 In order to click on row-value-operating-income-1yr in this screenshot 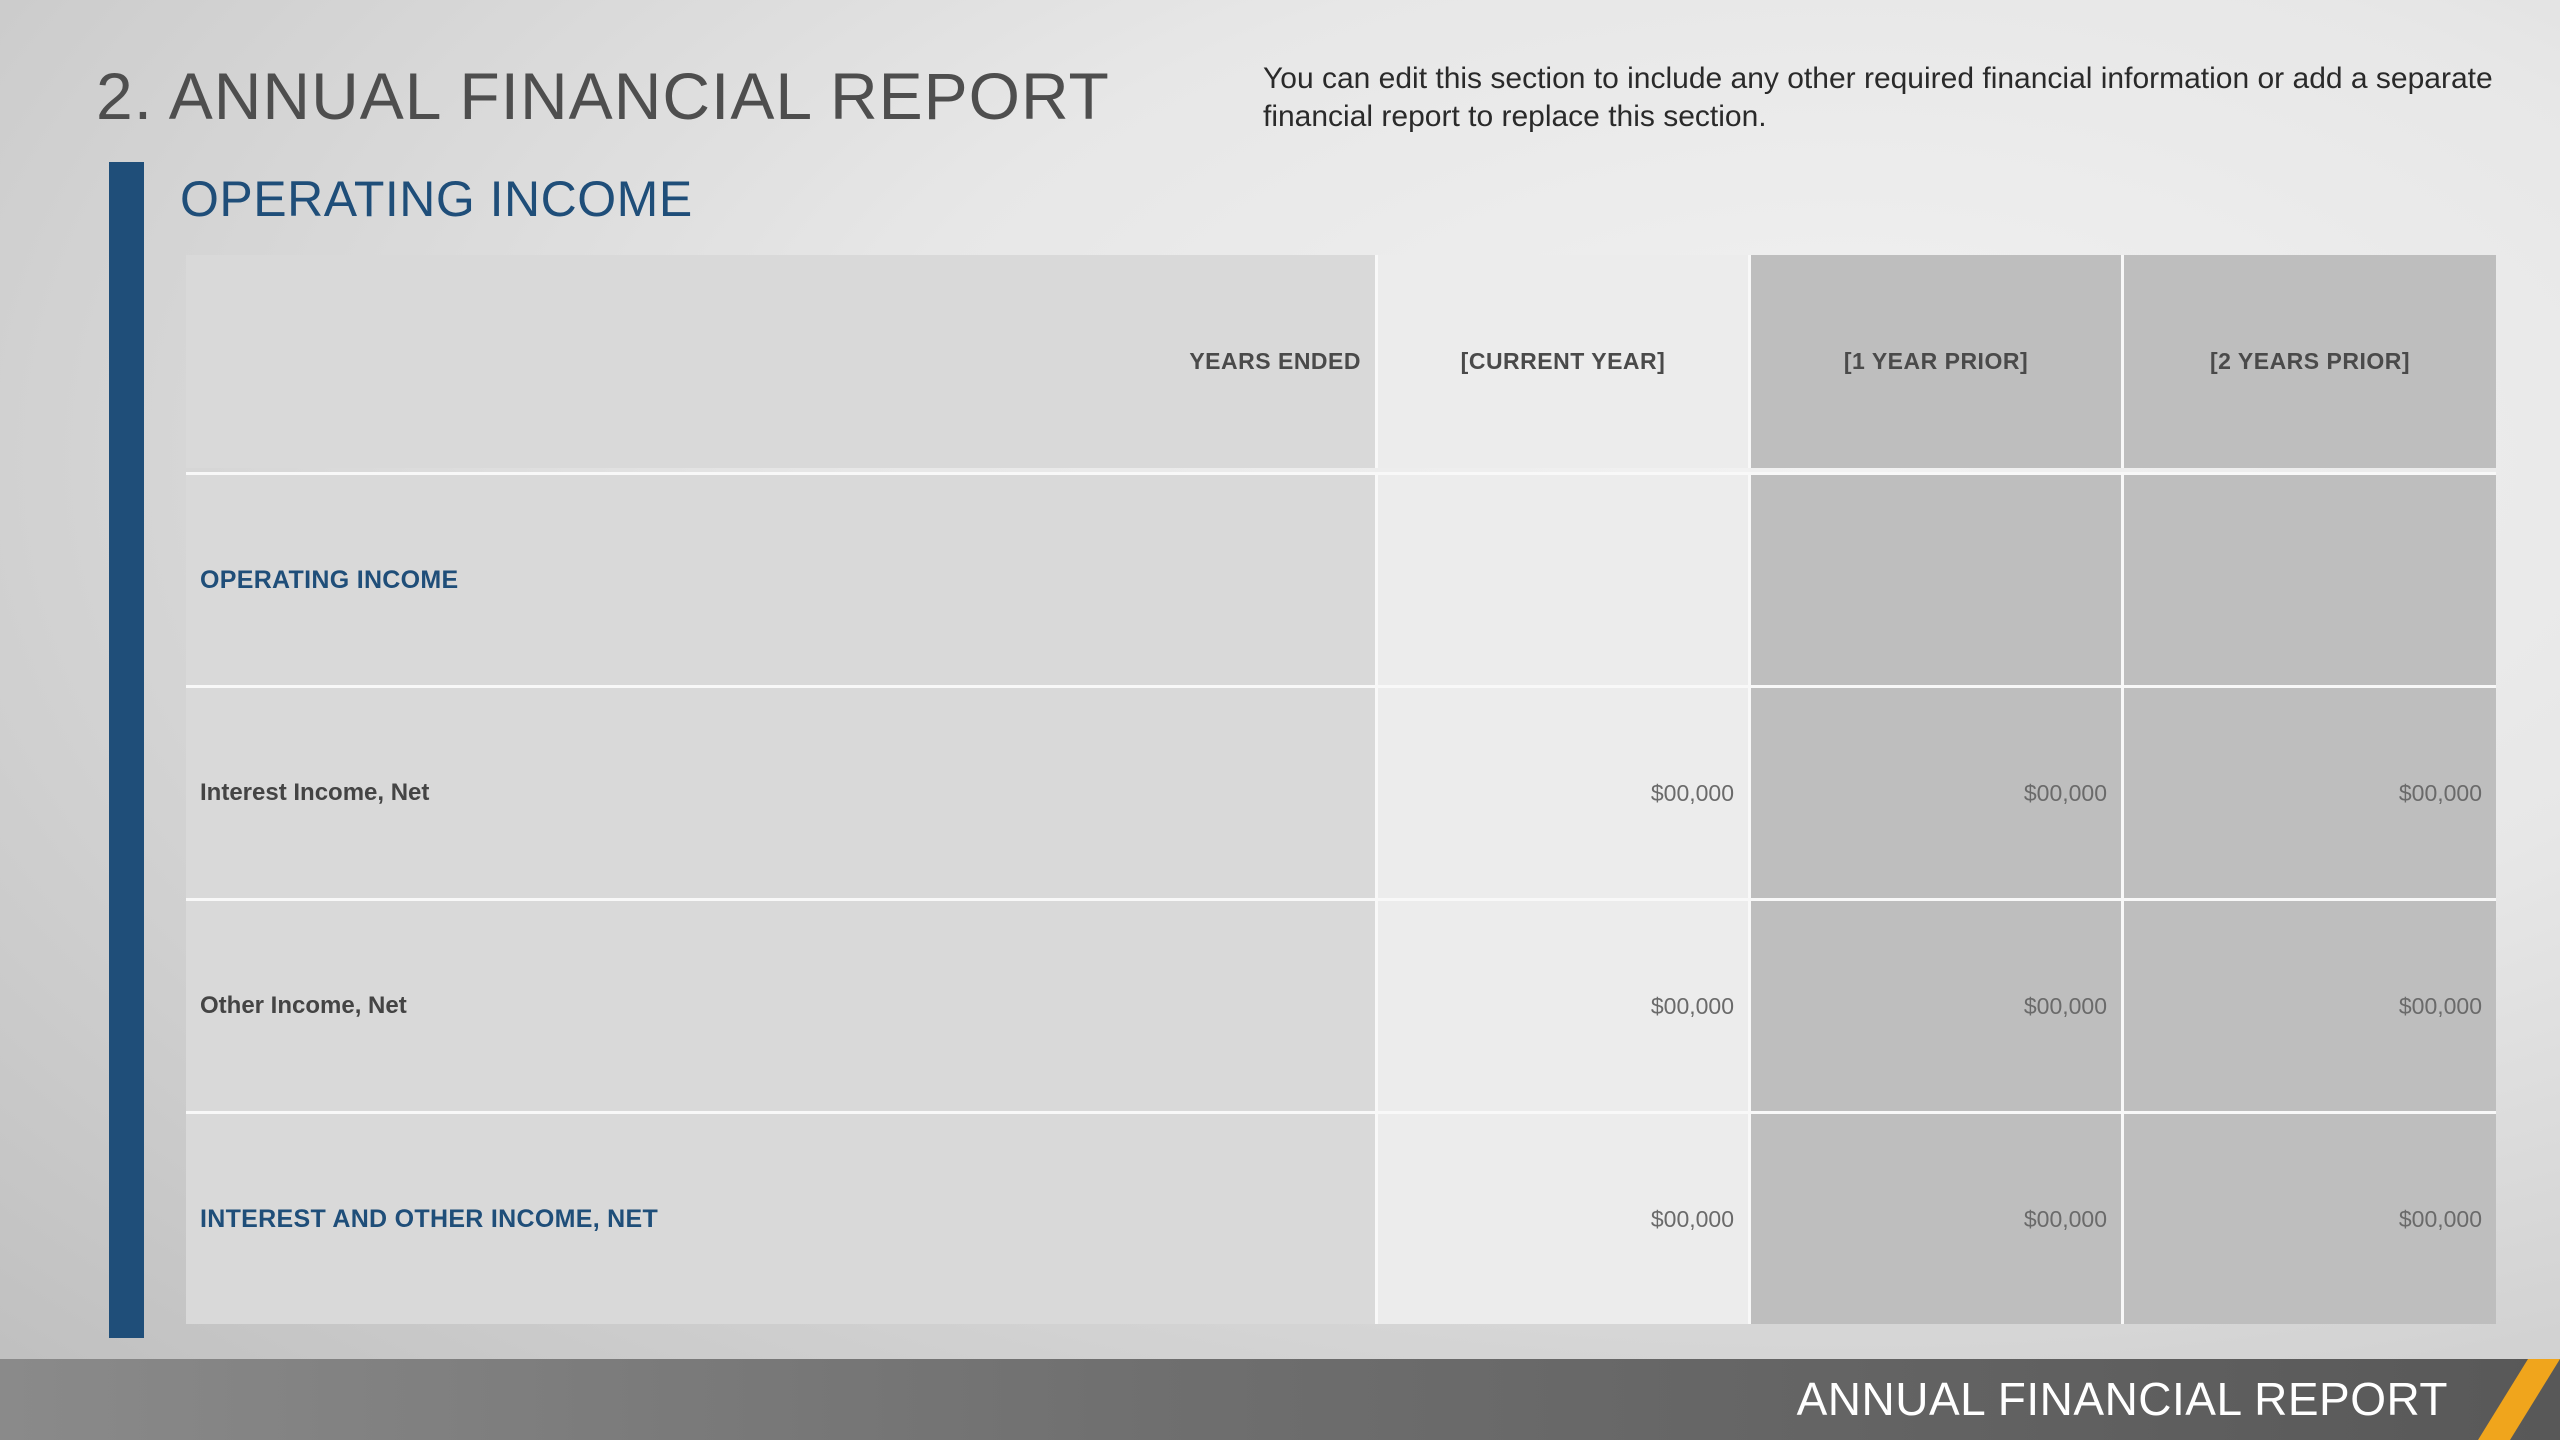, I will do `click(1934, 578)`.